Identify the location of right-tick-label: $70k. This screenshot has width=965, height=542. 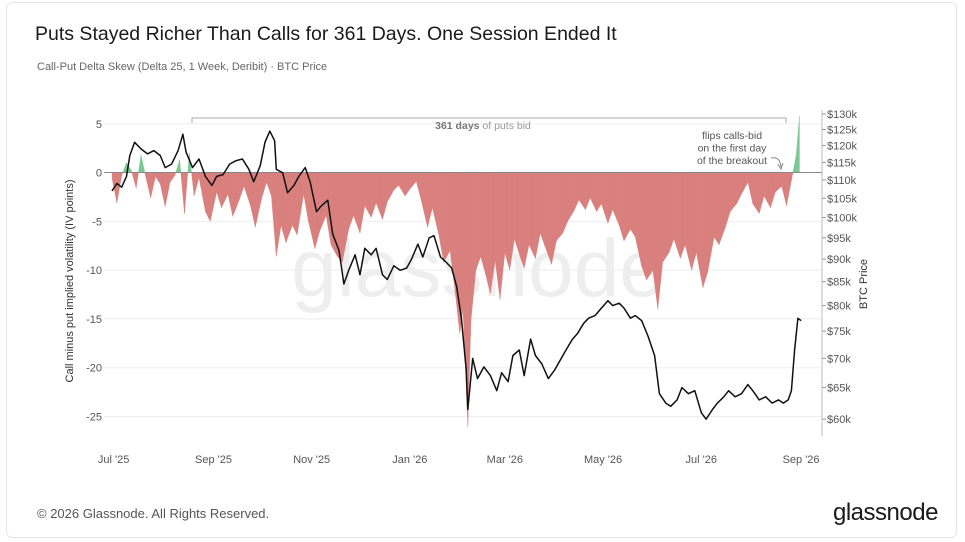
(839, 359).